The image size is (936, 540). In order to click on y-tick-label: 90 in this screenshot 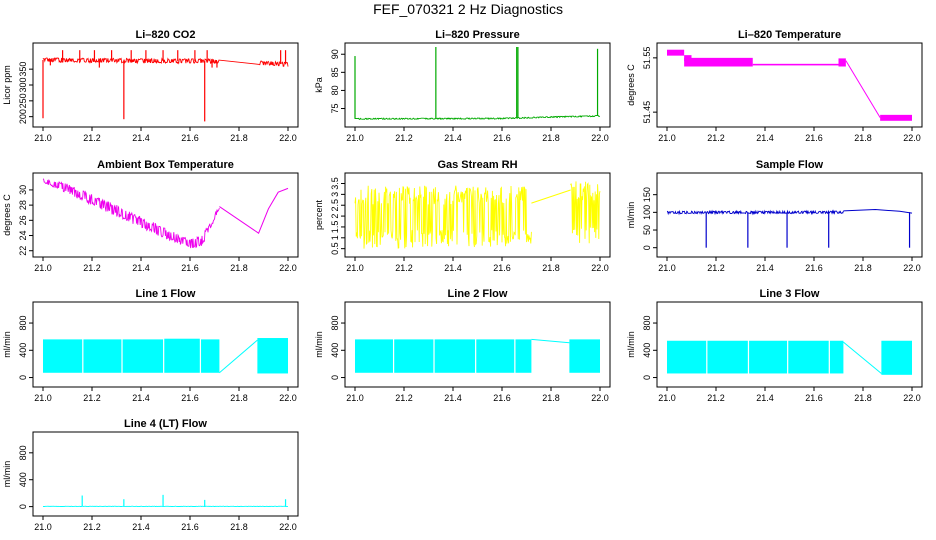, I will do `click(335, 54)`.